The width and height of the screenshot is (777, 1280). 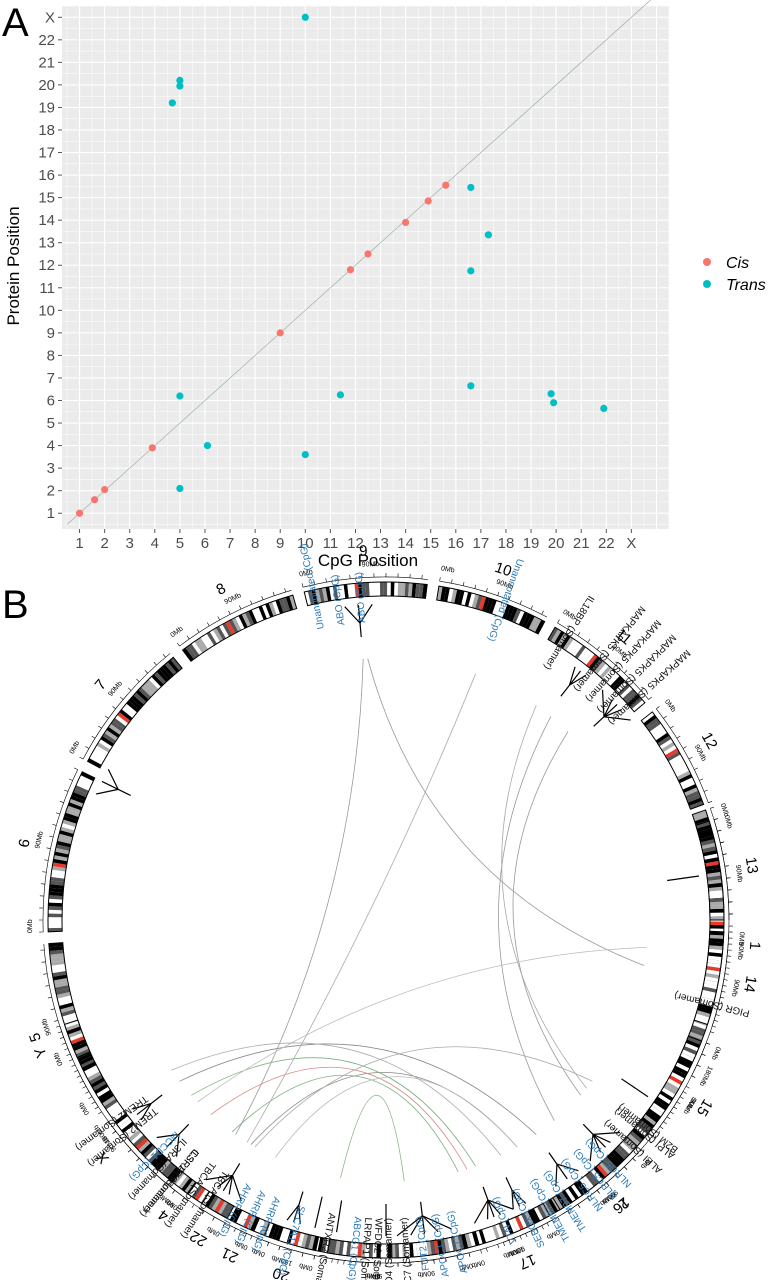 What do you see at coordinates (581, 543) in the screenshot?
I see `x-tick-label: 21` at bounding box center [581, 543].